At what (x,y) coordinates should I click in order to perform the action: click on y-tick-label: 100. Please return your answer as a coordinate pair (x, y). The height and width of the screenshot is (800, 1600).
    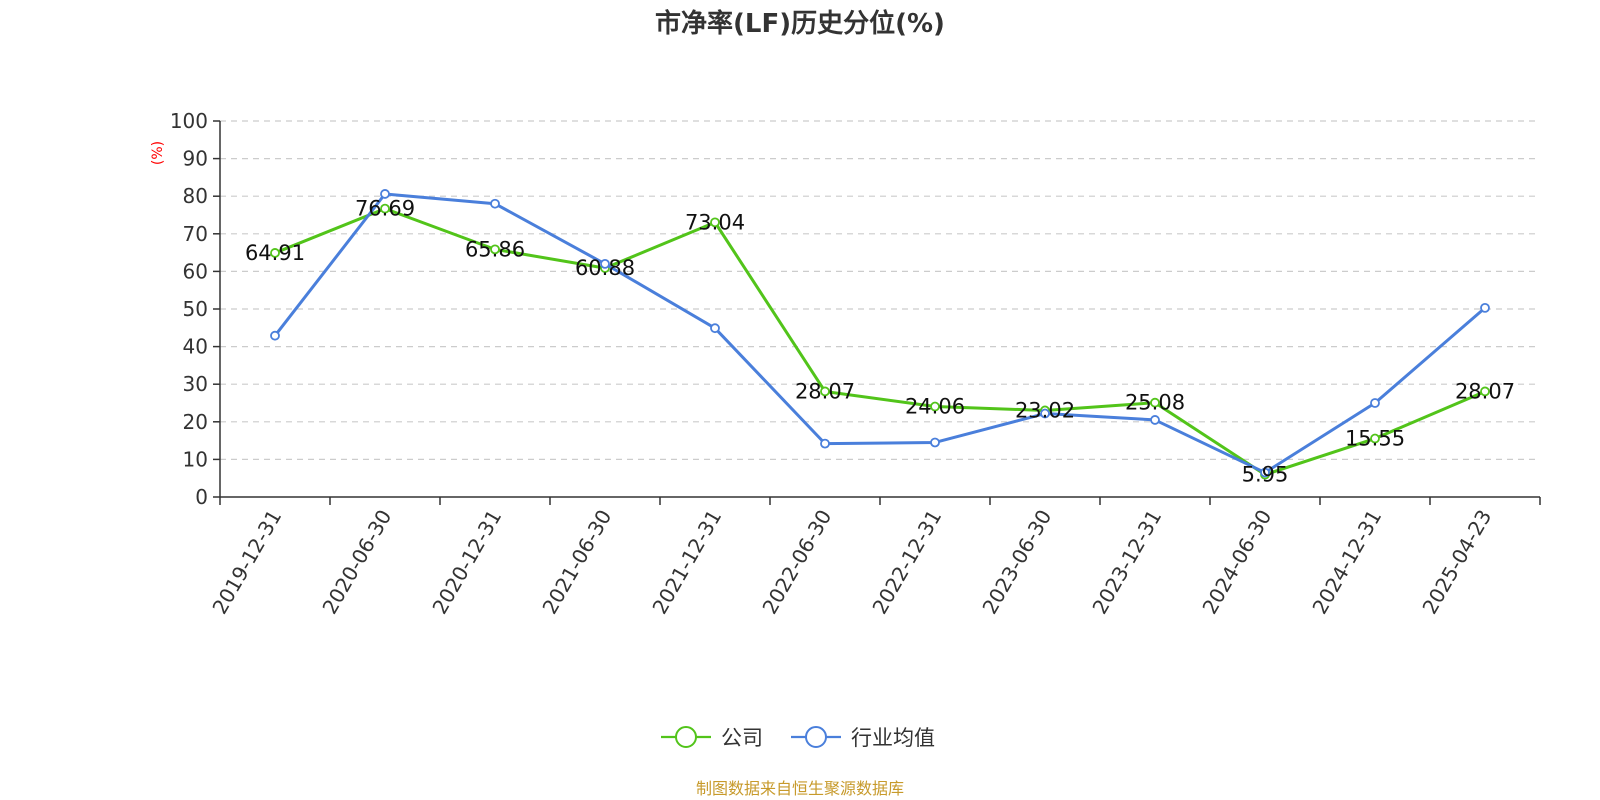
    Looking at the image, I should click on (189, 121).